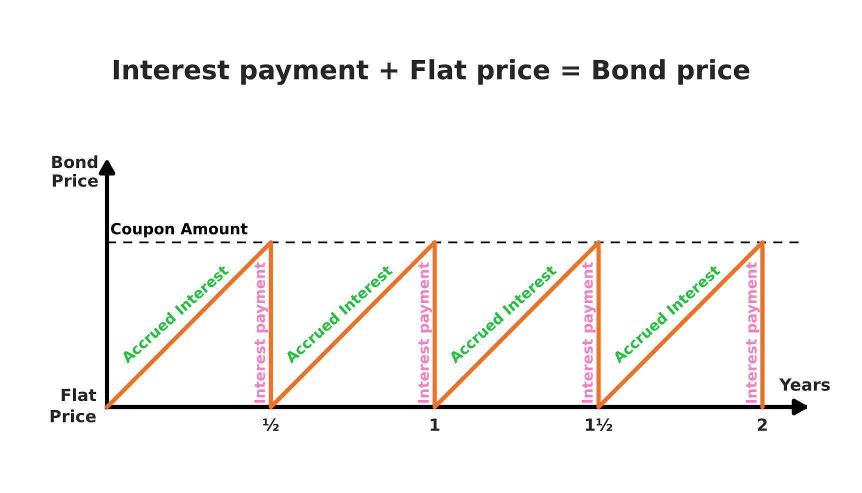 The image size is (862, 493). Describe the element at coordinates (75, 171) in the screenshot. I see `y-axis-title: Bond Price` at that location.